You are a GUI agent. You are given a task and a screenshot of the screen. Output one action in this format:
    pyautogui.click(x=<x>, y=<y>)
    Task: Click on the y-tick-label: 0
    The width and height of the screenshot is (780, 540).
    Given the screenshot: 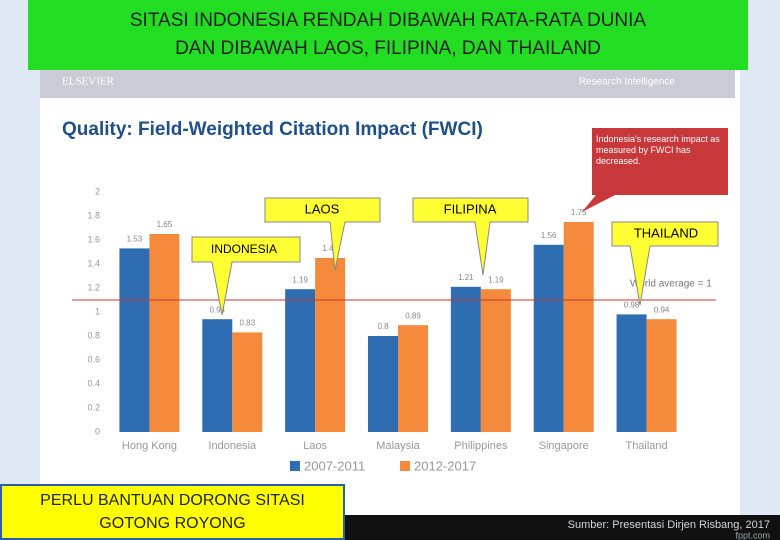 What is the action you would take?
    pyautogui.click(x=97, y=431)
    